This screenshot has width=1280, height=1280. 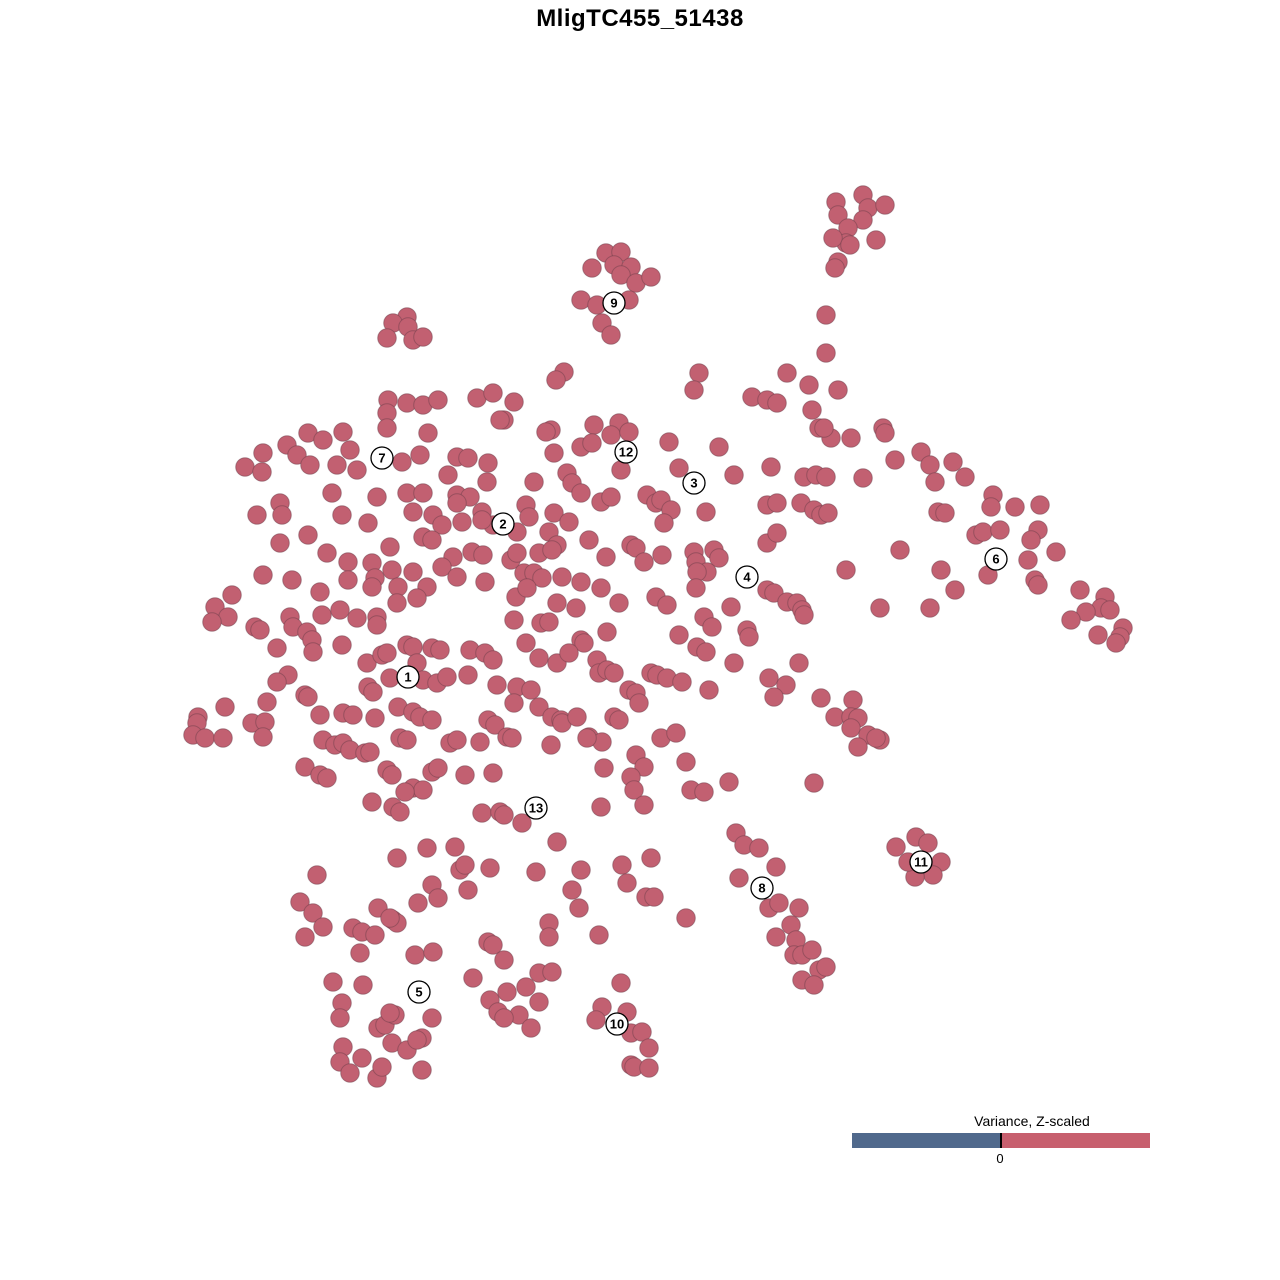 I want to click on cluster-label-text: 6, so click(x=995, y=559).